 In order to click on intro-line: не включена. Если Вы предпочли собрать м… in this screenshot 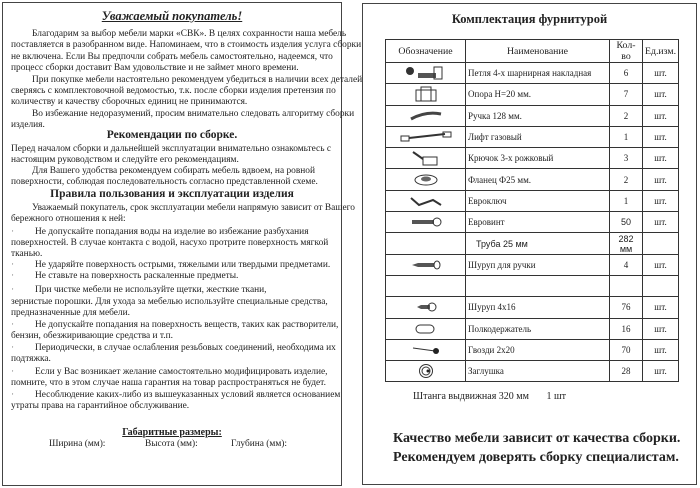, I will do `click(172, 57)`.